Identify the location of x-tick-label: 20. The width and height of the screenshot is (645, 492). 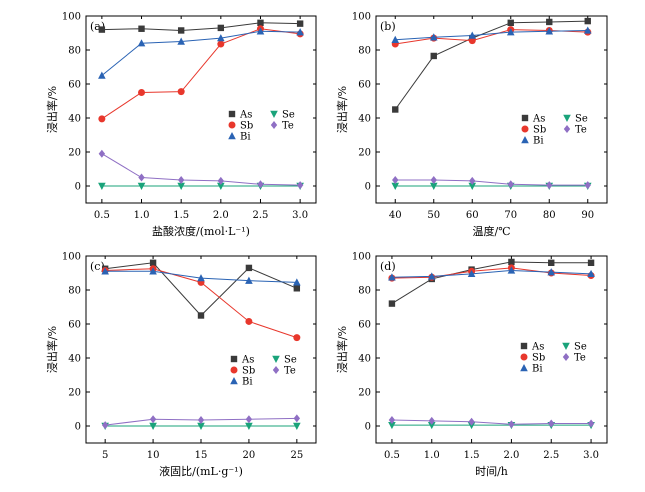
(249, 455).